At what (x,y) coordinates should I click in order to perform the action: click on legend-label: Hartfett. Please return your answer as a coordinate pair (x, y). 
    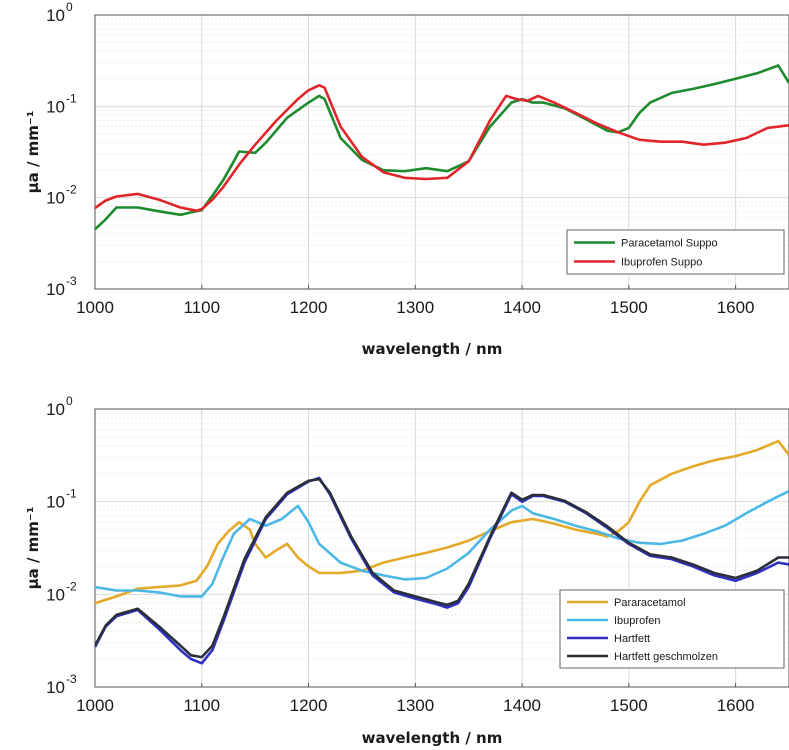
    Looking at the image, I should click on (632, 639).